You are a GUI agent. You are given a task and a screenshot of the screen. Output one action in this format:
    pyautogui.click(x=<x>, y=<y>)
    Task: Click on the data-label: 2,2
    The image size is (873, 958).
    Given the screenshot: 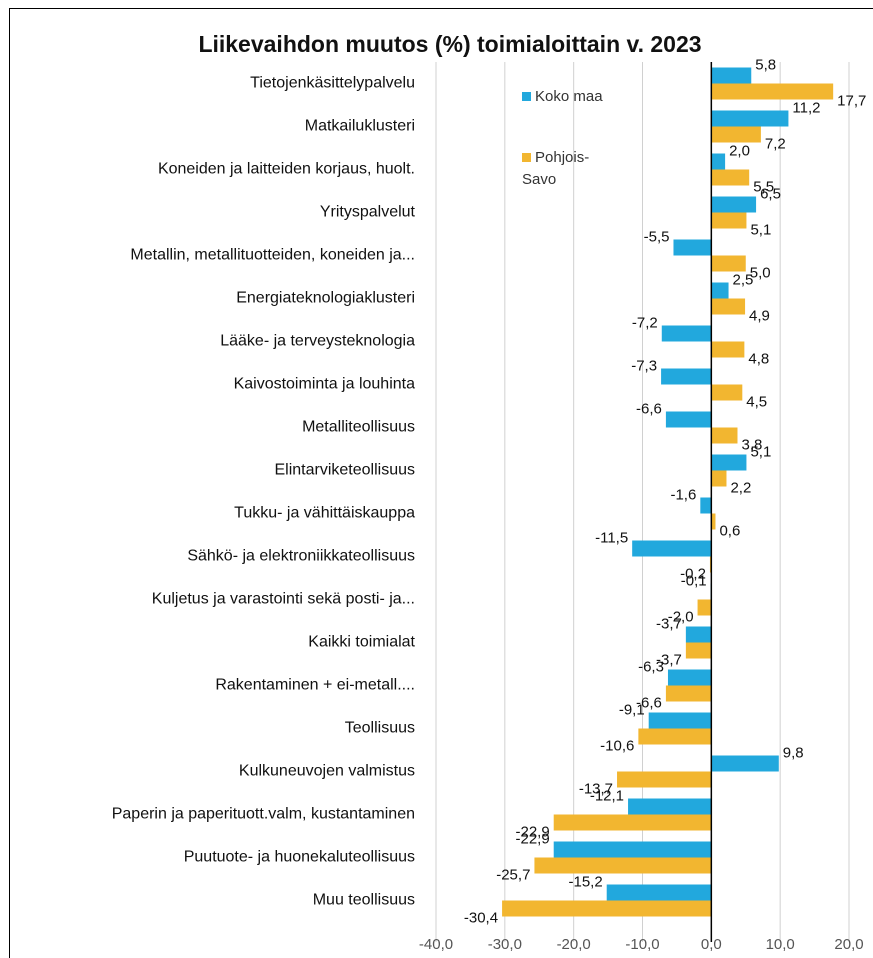 What is the action you would take?
    pyautogui.click(x=740, y=487)
    